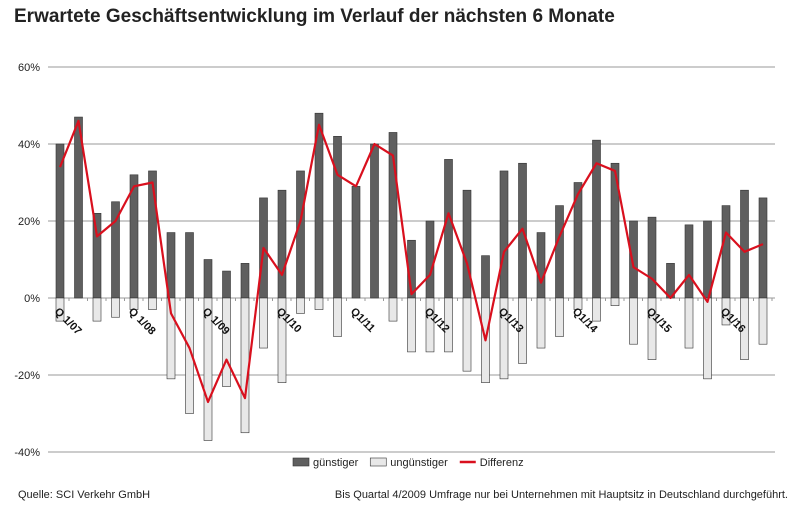  What do you see at coordinates (84, 495) in the screenshot?
I see `source-note: Quelle: SCI Verkehr GmbH` at bounding box center [84, 495].